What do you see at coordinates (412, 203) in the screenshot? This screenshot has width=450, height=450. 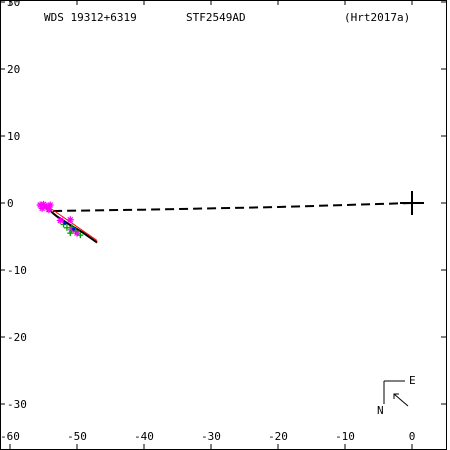 I see `primary-star` at bounding box center [412, 203].